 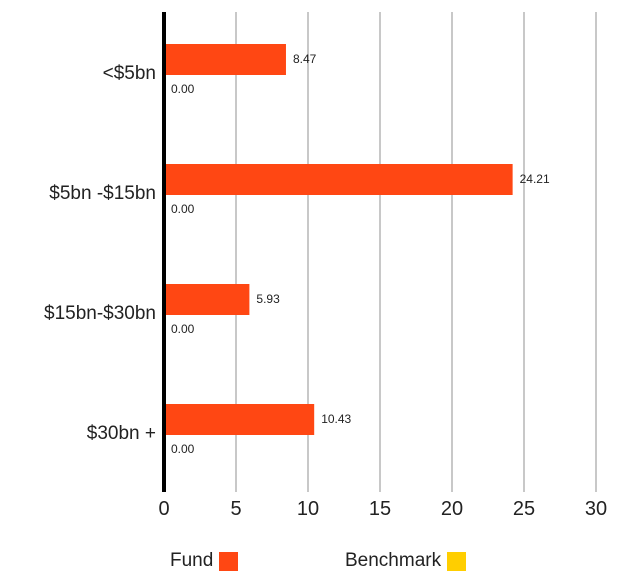 I want to click on legend-swatch-benchmark, so click(x=457, y=561).